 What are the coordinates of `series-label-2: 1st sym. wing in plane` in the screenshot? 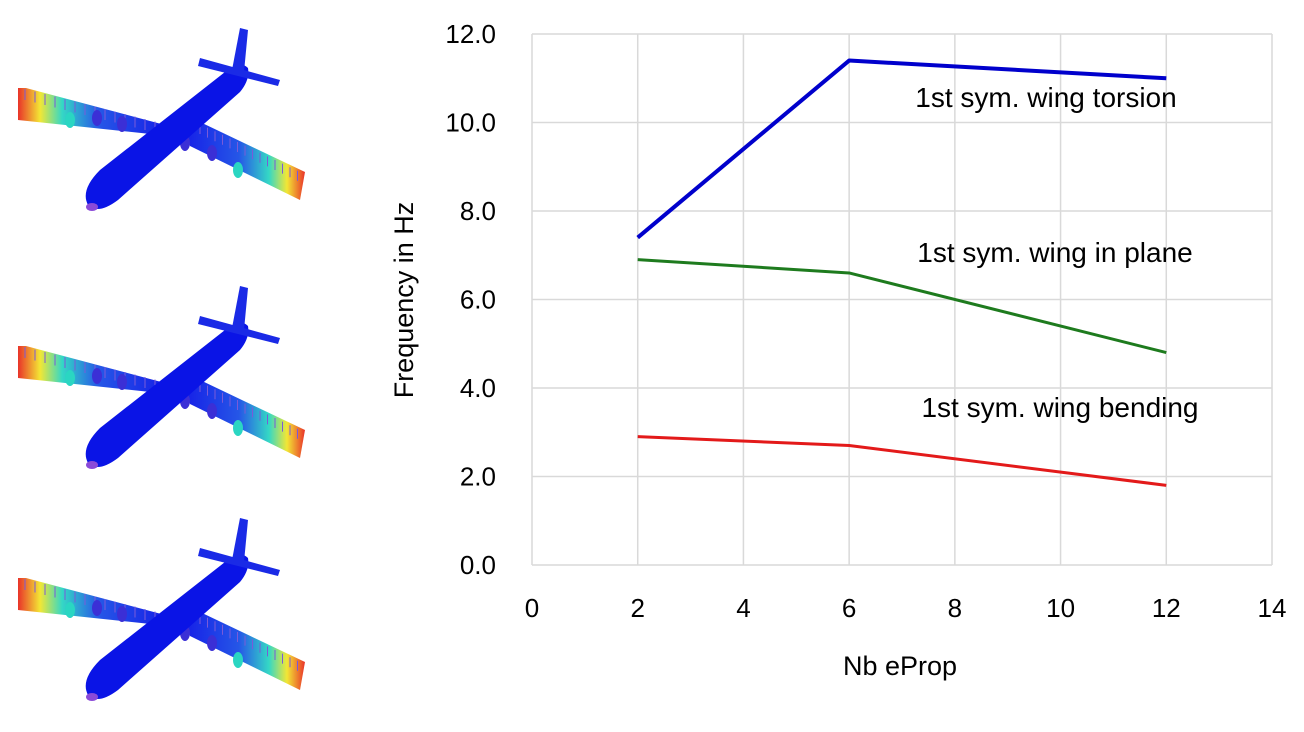 It's located at (1054, 252).